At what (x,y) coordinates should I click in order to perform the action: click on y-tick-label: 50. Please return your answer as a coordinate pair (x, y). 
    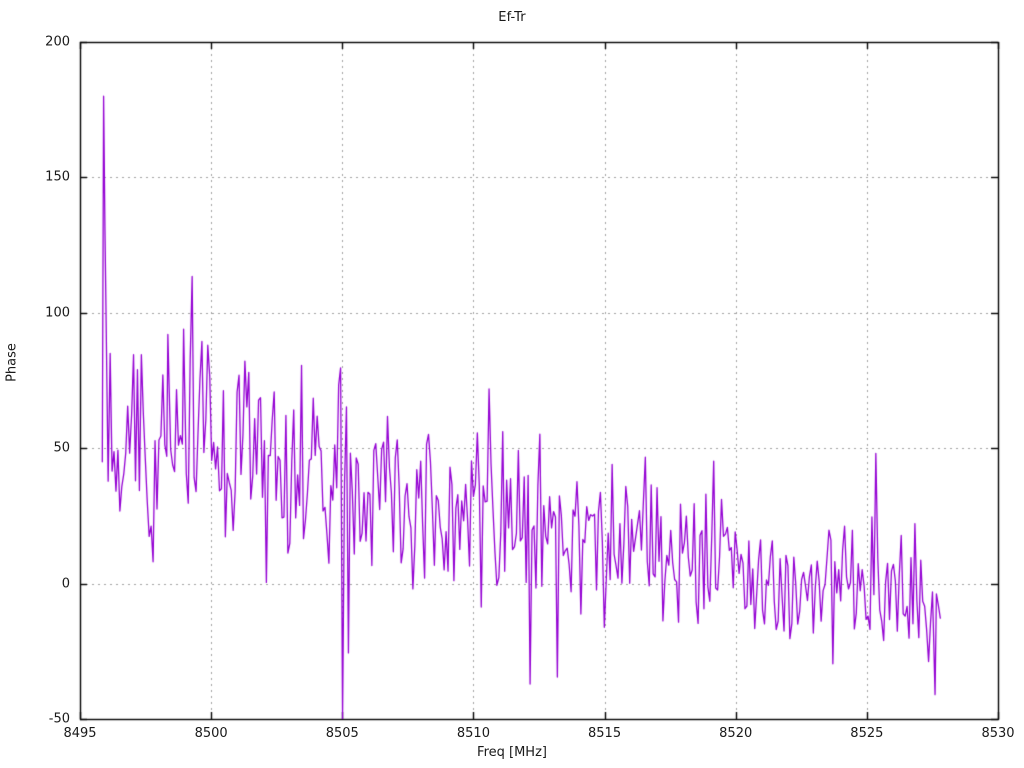
    Looking at the image, I should click on (61, 448).